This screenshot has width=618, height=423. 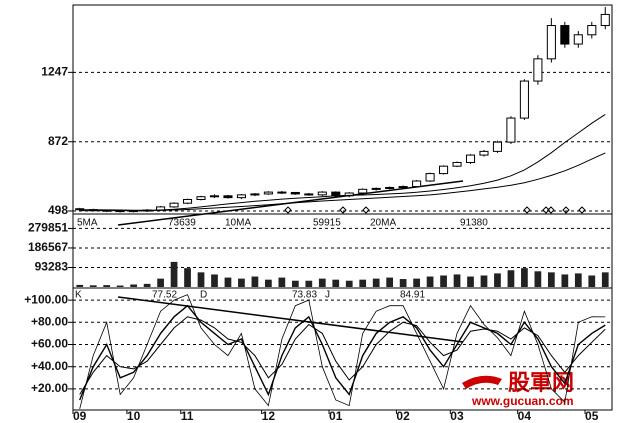 What do you see at coordinates (290, 319) in the screenshot?
I see `trend-line` at bounding box center [290, 319].